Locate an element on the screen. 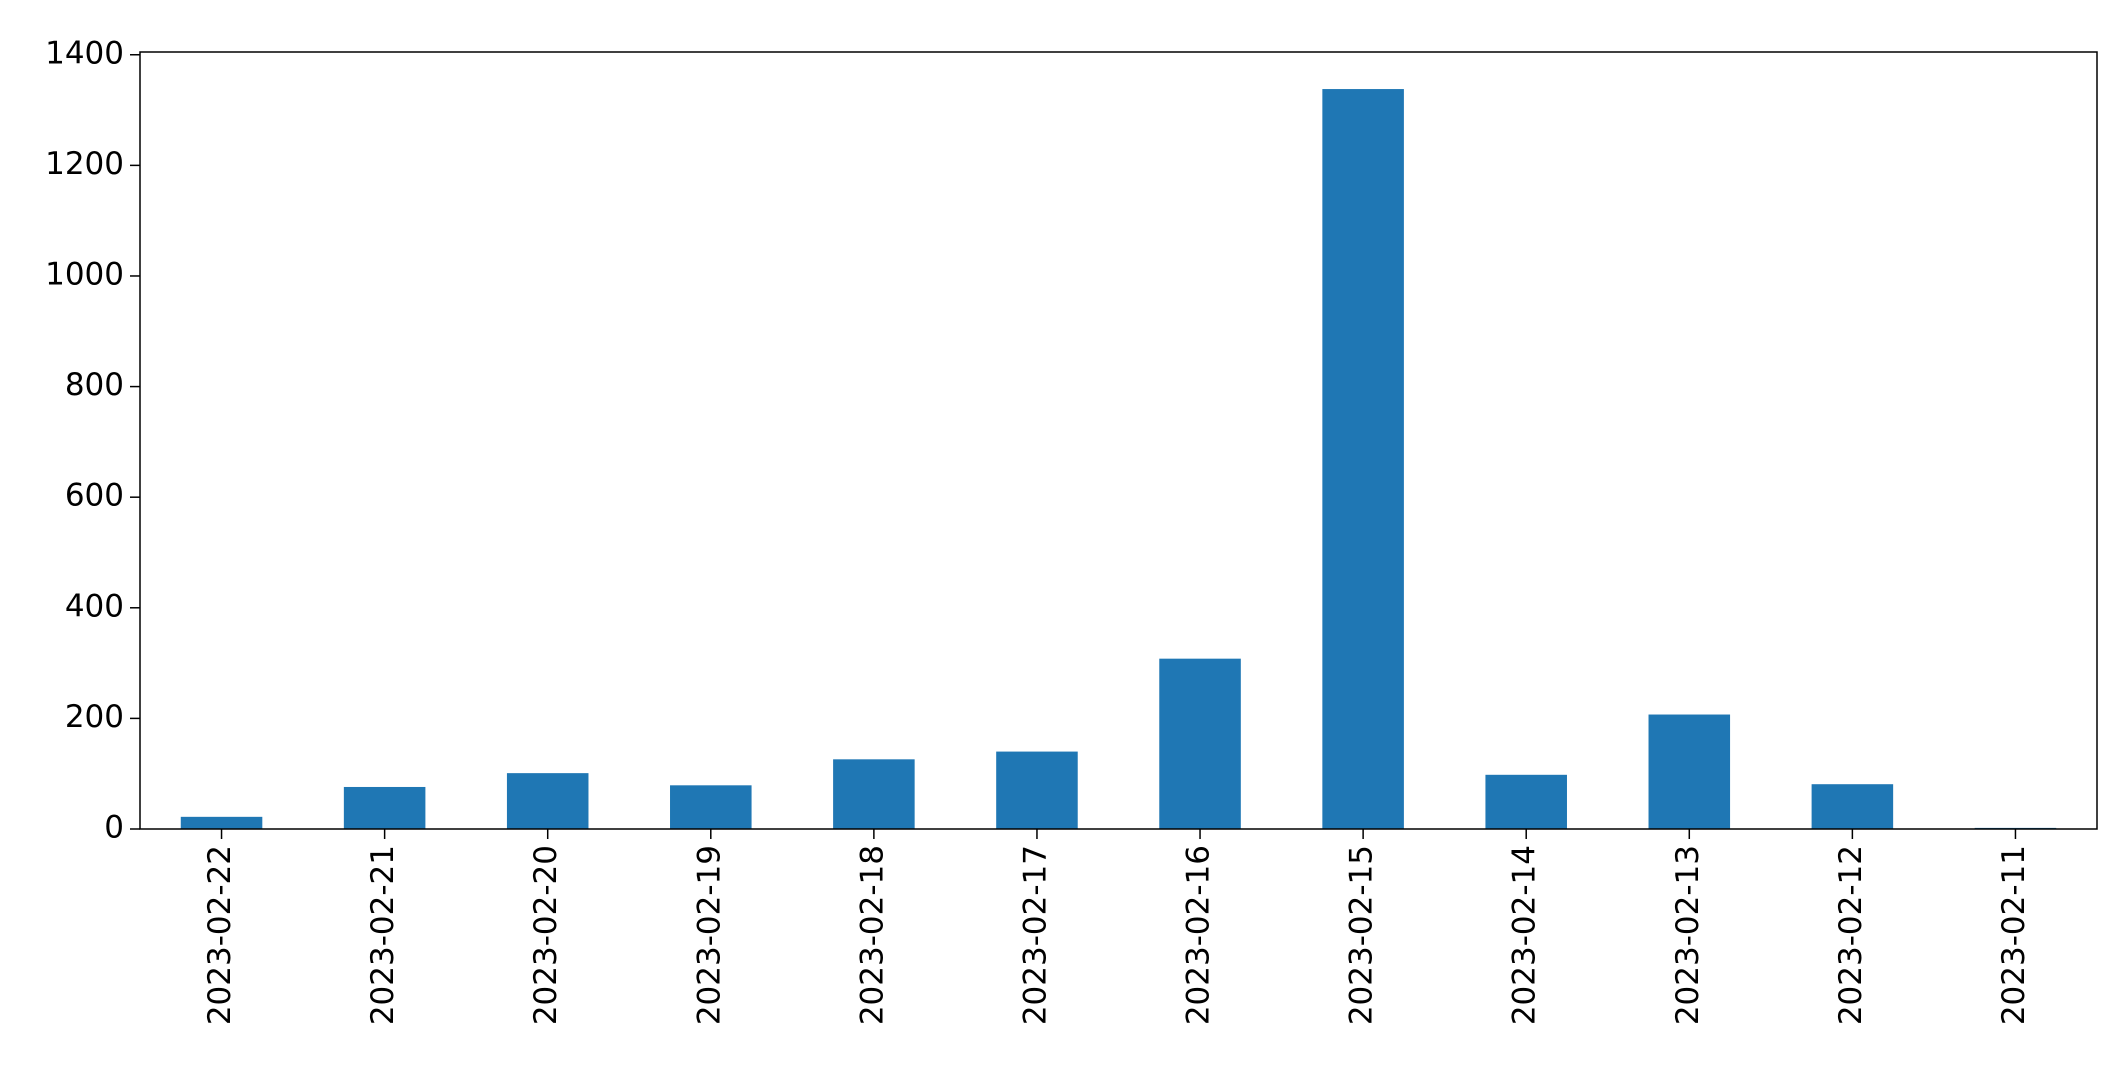 The width and height of the screenshot is (2115, 1072). y-tick-label: 0 is located at coordinates (114, 828).